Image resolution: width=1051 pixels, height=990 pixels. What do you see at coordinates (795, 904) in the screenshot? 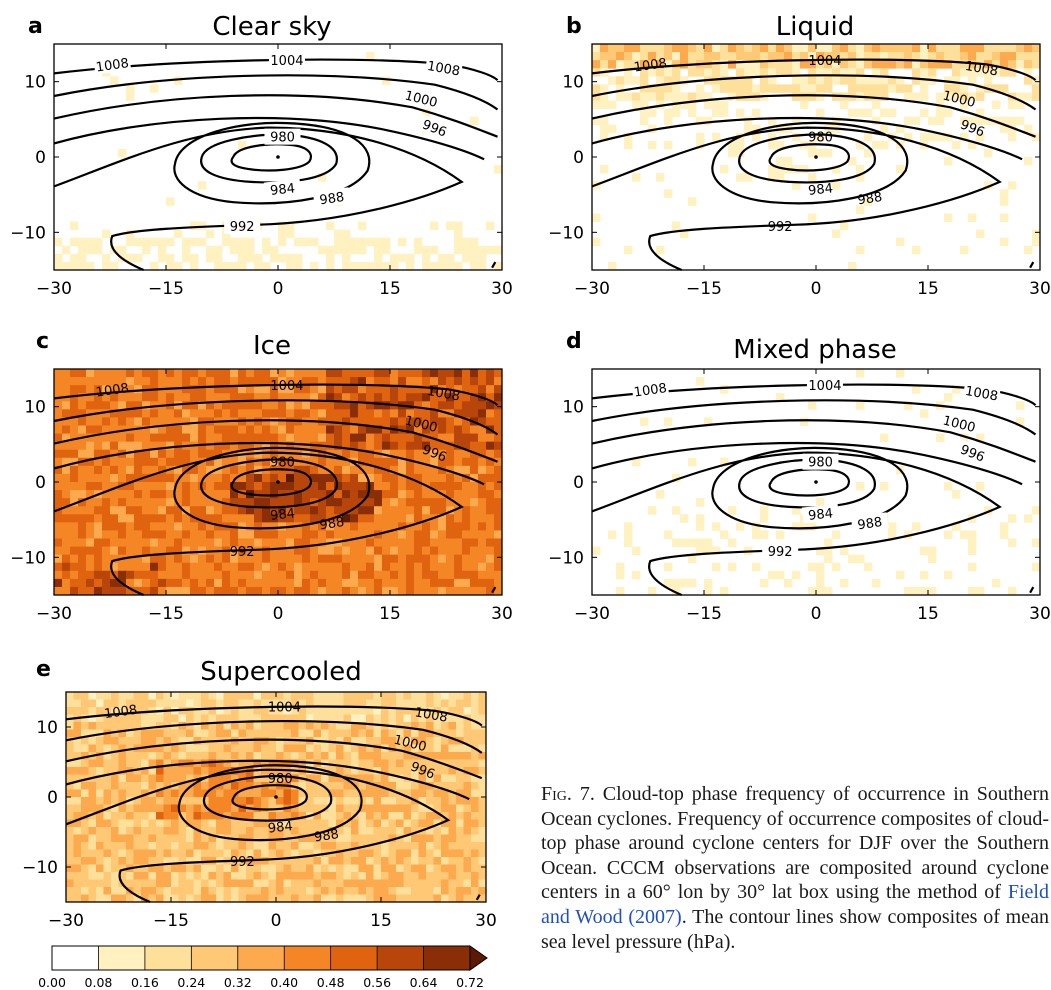
I see `caption-reference-link: Field and Wood (2007)` at bounding box center [795, 904].